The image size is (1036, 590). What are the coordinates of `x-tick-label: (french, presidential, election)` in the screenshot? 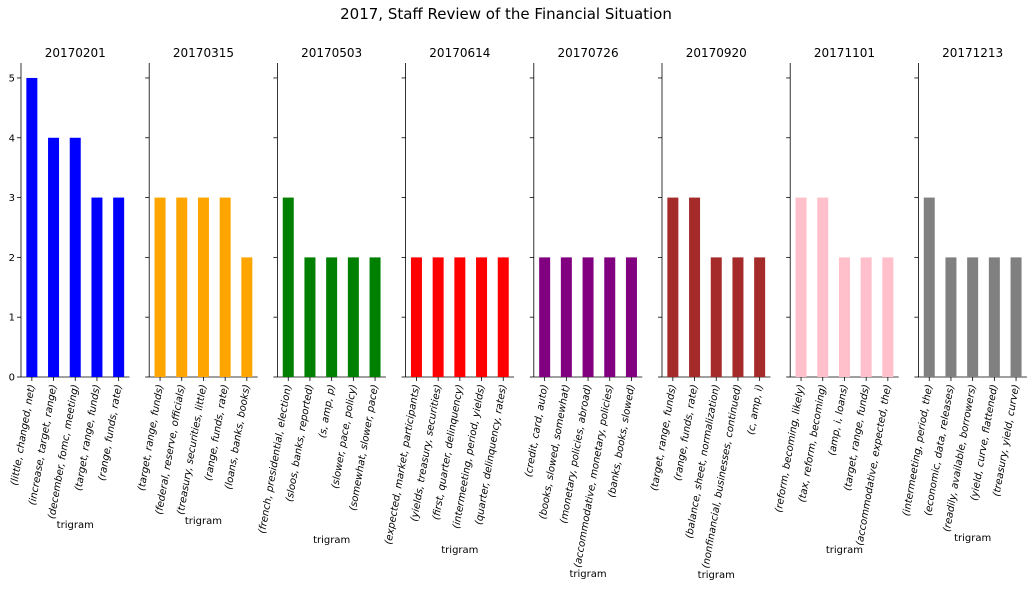 It's located at (275, 459).